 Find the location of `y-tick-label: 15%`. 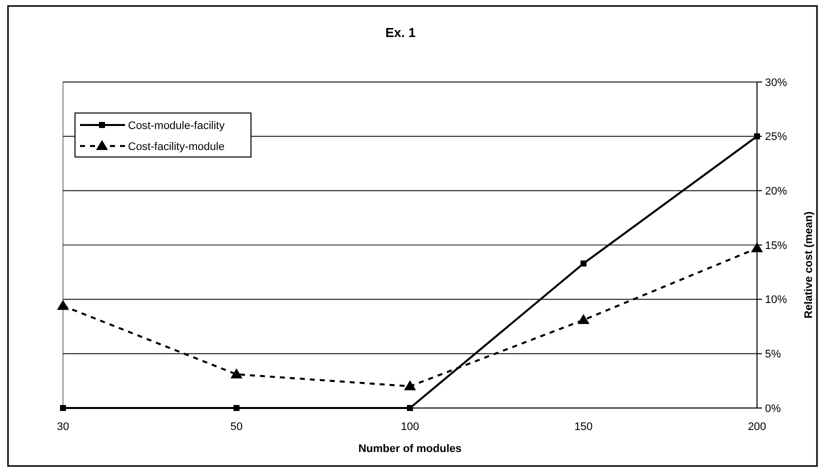

y-tick-label: 15% is located at coordinates (776, 246).